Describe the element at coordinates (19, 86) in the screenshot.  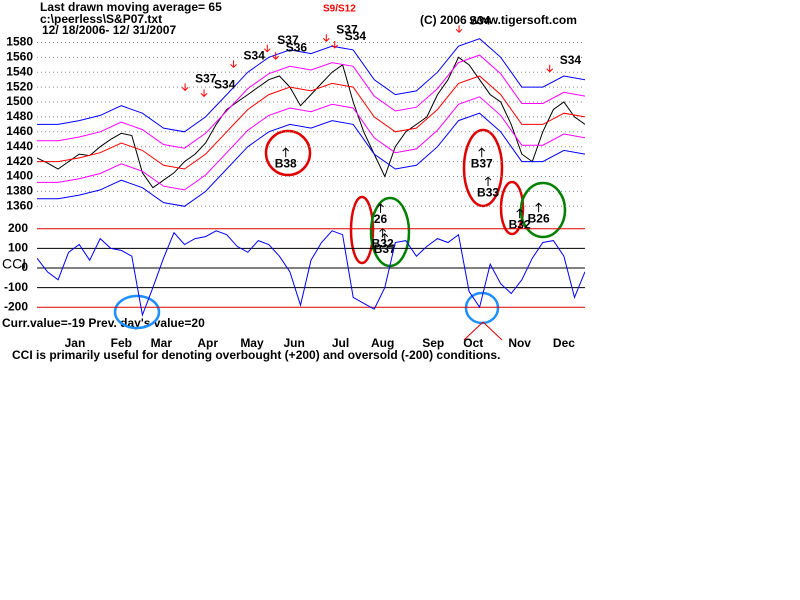
I see `y-tick-label: 1520` at that location.